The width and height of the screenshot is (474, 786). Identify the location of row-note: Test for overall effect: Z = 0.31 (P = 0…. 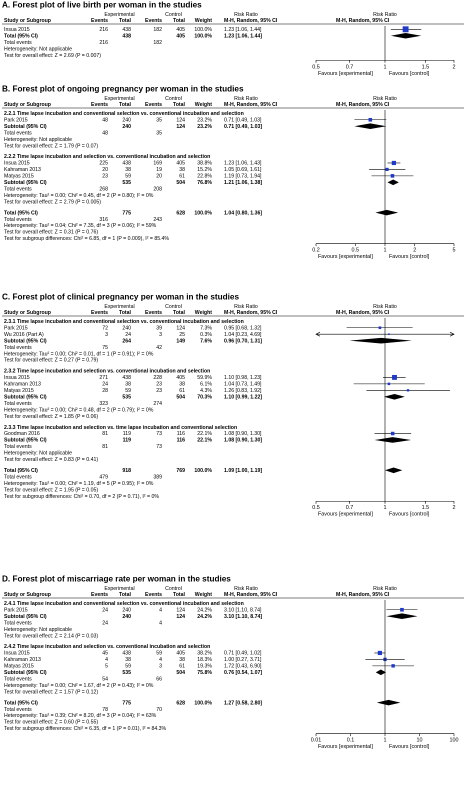
(51, 233).